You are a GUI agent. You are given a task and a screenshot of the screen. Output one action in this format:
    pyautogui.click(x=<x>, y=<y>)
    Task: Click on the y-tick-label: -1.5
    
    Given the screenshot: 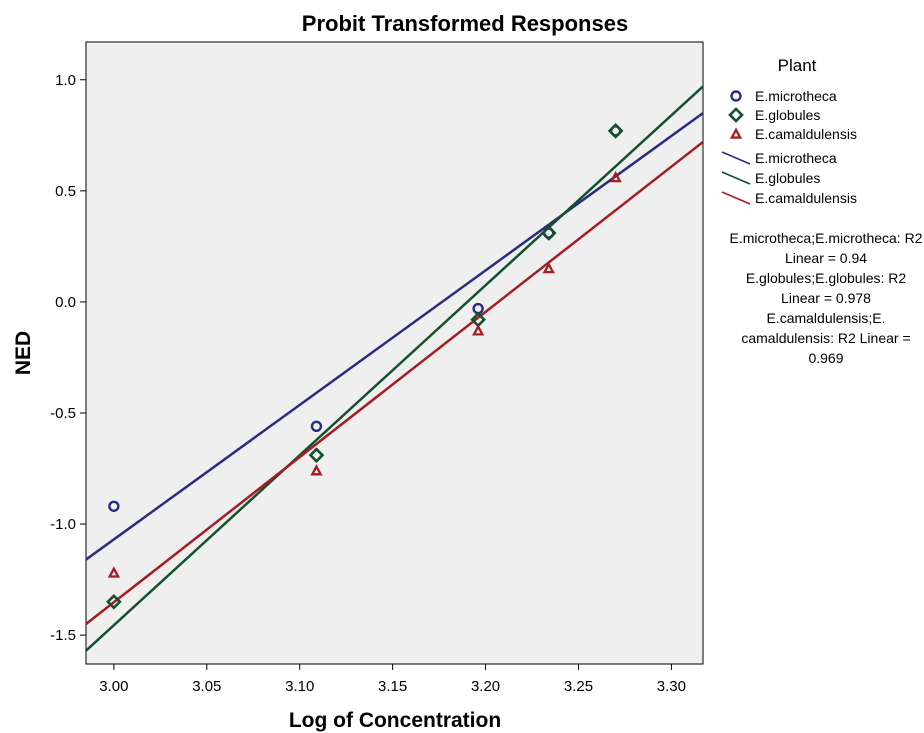 What is the action you would take?
    pyautogui.click(x=63, y=635)
    